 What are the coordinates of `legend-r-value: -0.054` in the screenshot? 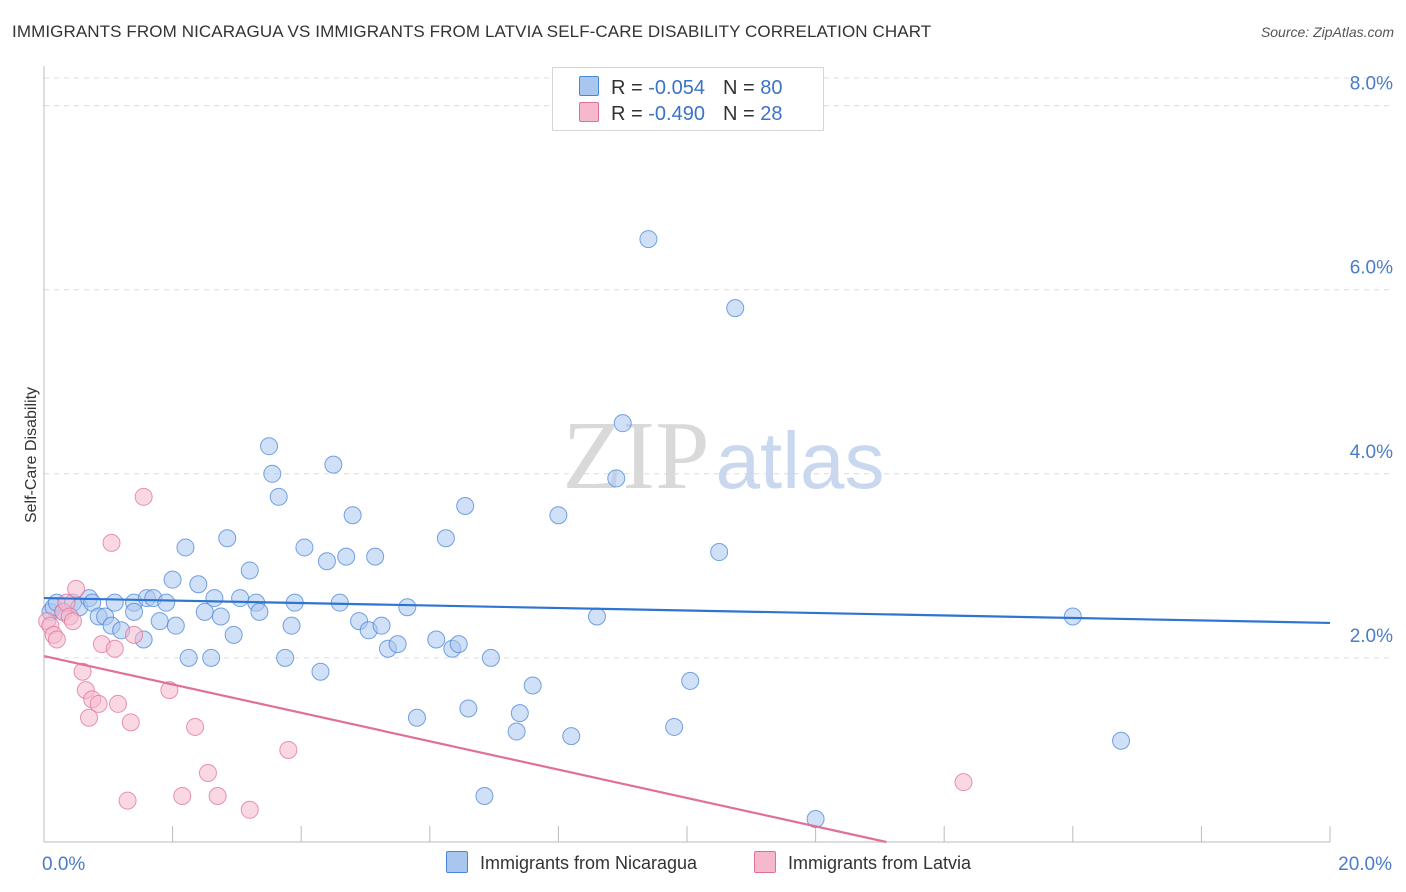 It's located at (676, 88).